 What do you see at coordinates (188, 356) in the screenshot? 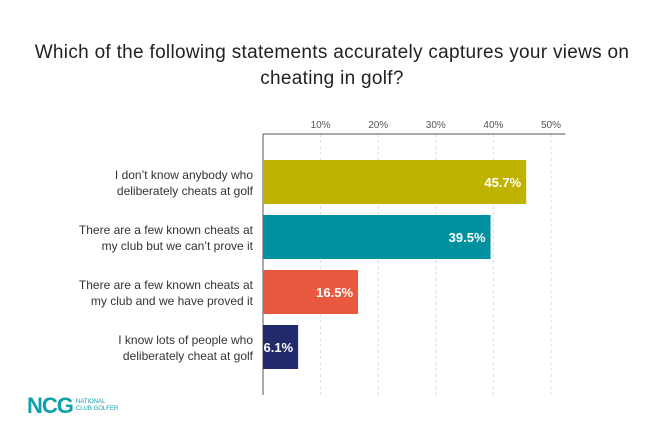
I see `category-label: deliberately cheat at golf` at bounding box center [188, 356].